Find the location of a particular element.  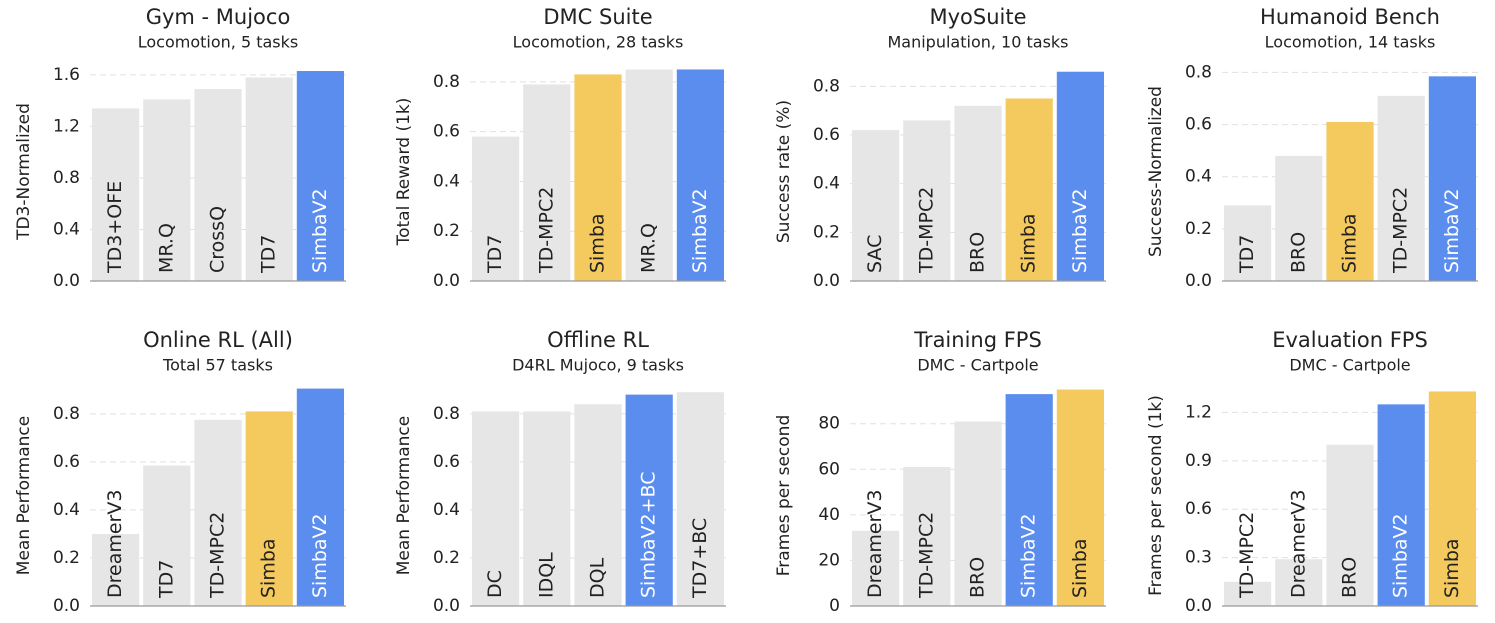

chart-title: Online RL (All) is located at coordinates (218, 340).